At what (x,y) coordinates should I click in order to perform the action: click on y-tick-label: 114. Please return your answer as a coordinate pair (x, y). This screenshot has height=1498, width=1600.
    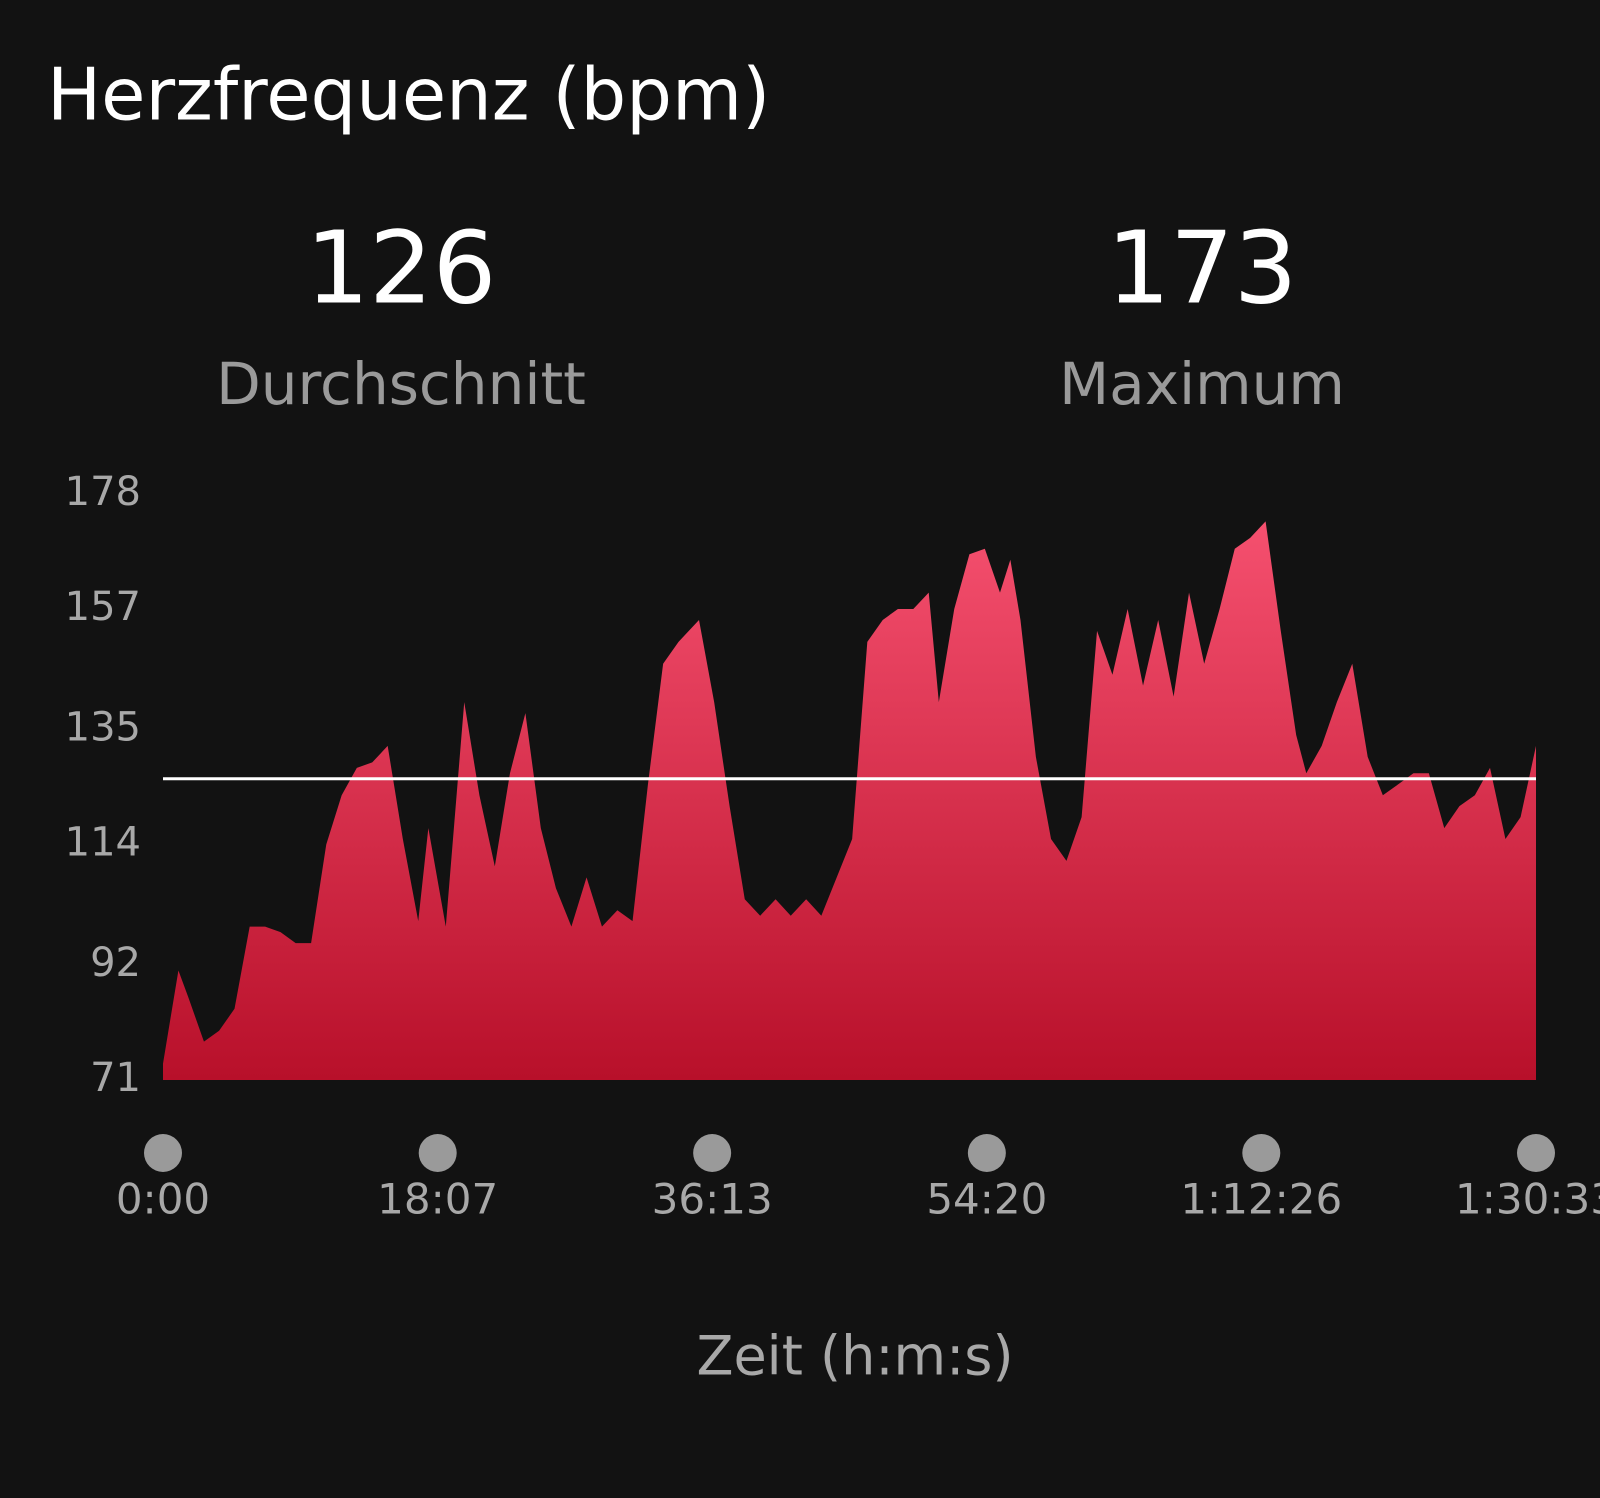
    Looking at the image, I should click on (103, 843).